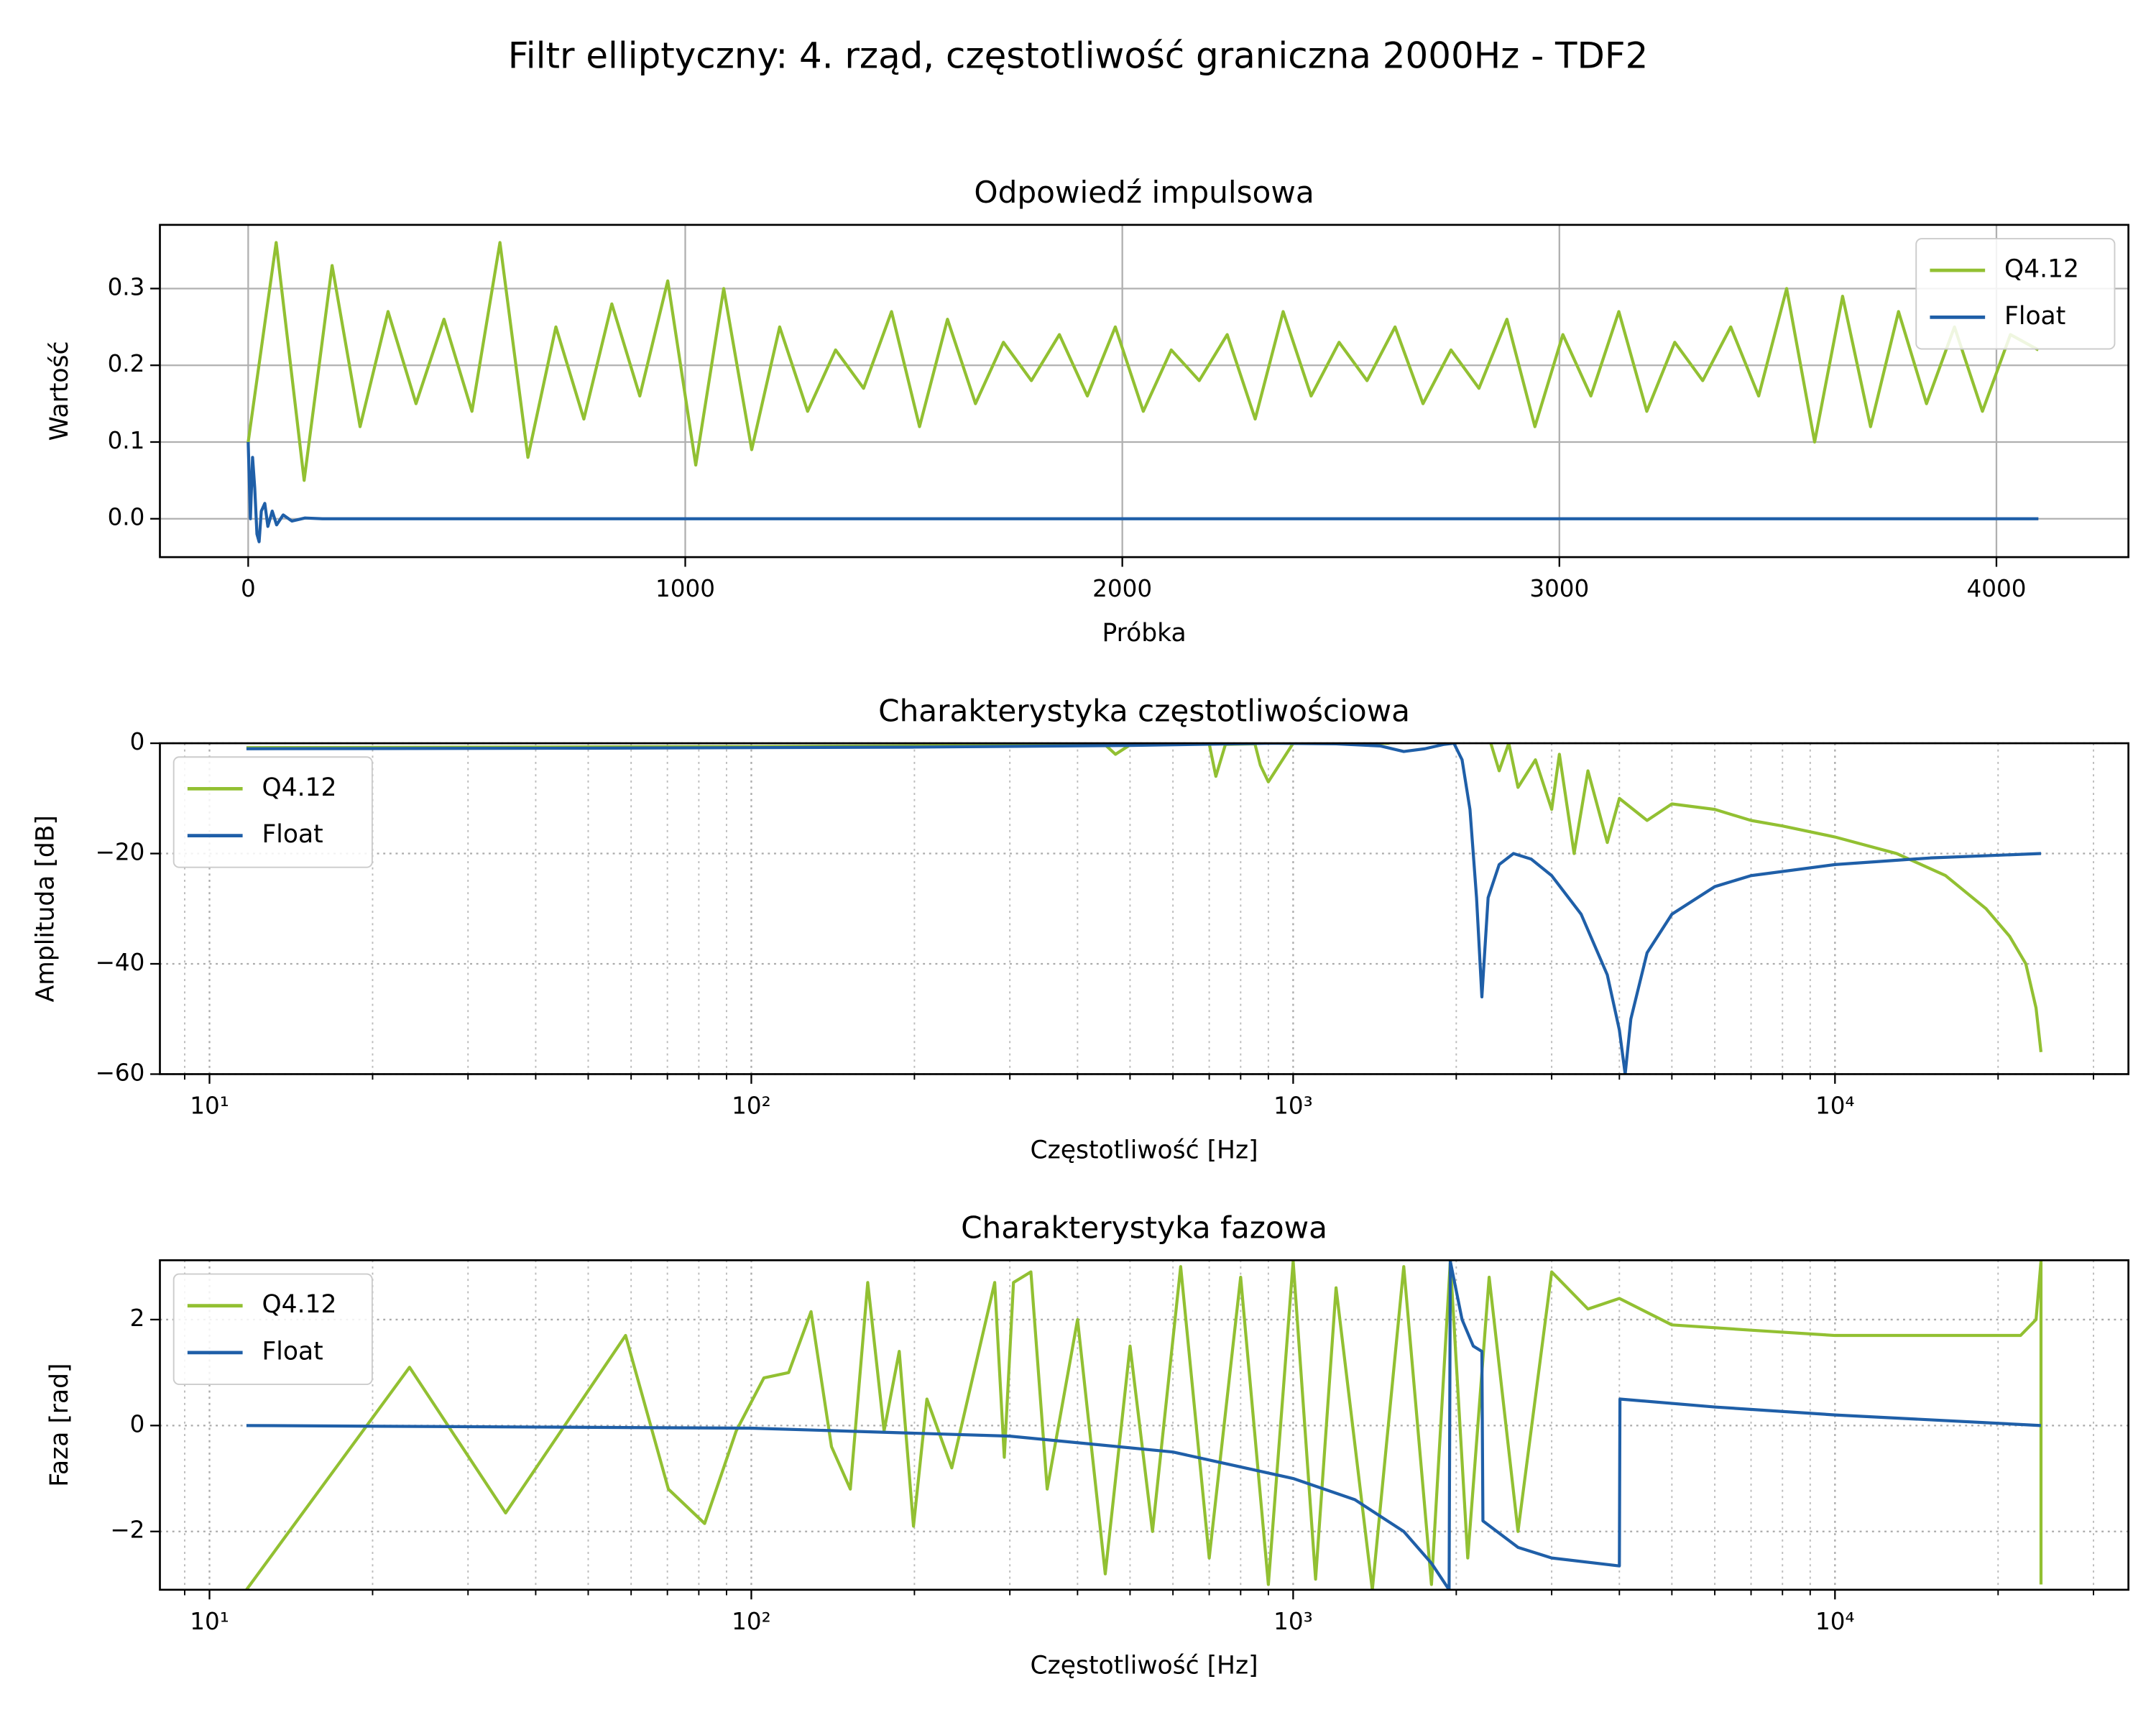 The width and height of the screenshot is (2156, 1725). I want to click on y-tick-label: 0.0, so click(126, 517).